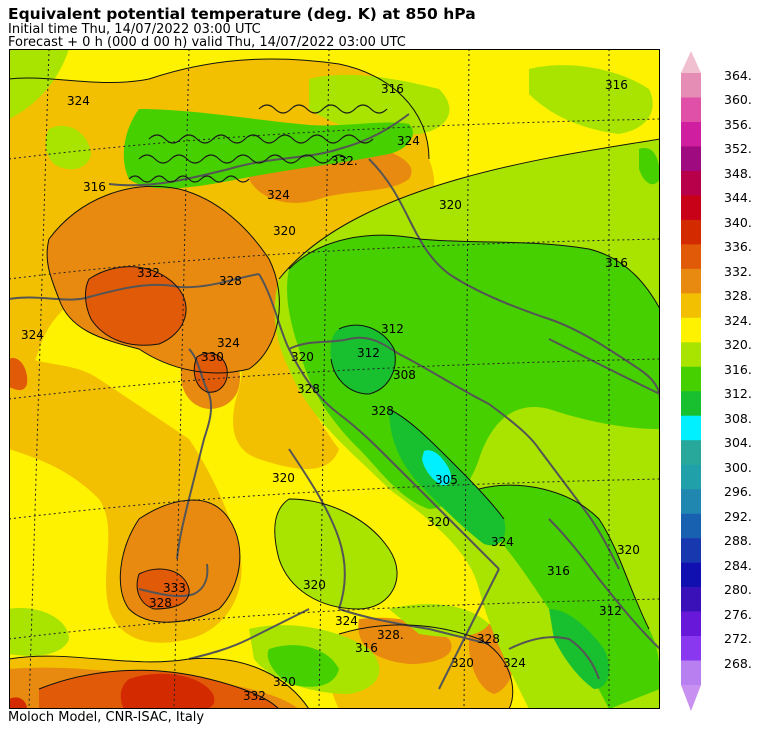  I want to click on colorbar-tick-label: 360., so click(738, 100).